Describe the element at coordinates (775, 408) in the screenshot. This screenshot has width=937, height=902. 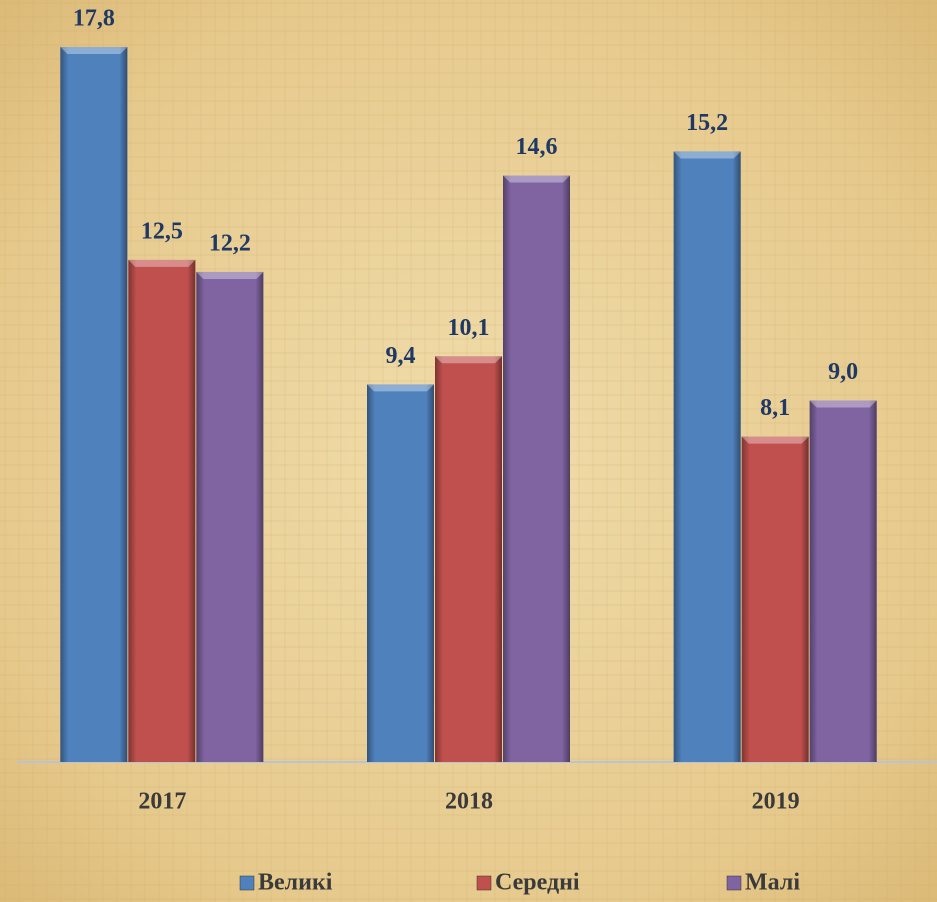
I see `data-label: 8,1` at that location.